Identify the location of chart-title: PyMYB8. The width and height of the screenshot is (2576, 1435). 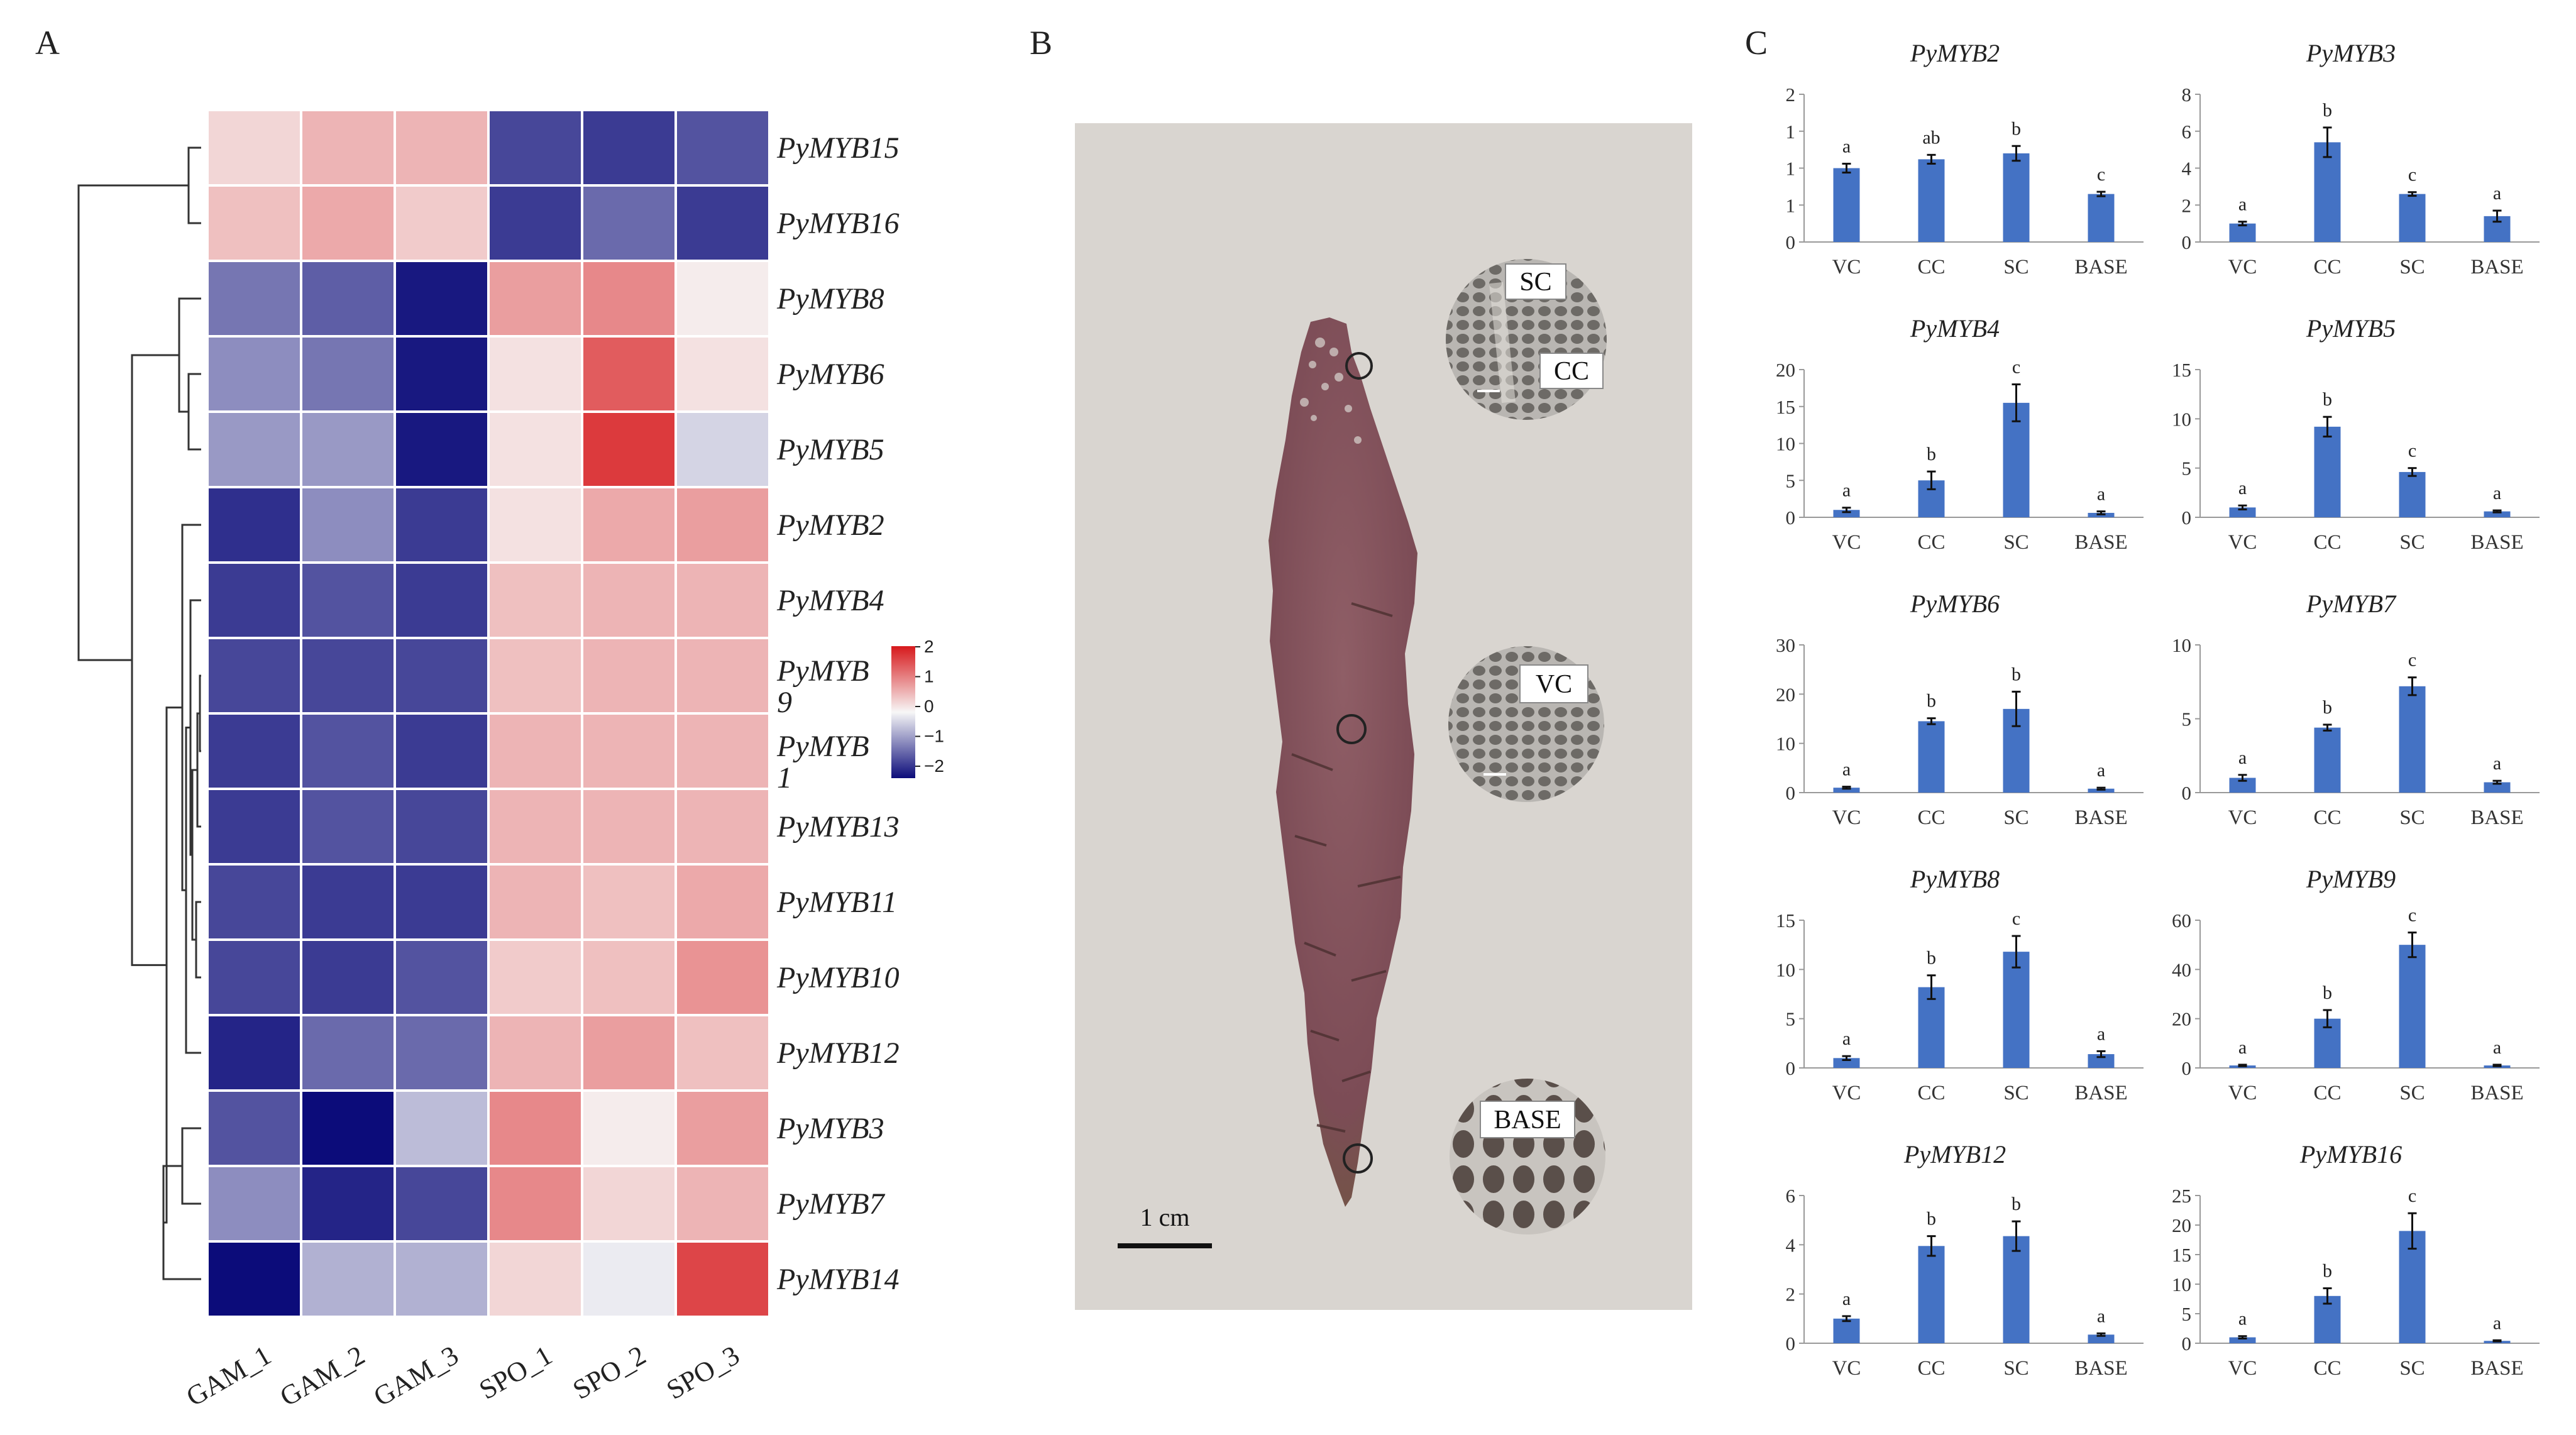
(1955, 879).